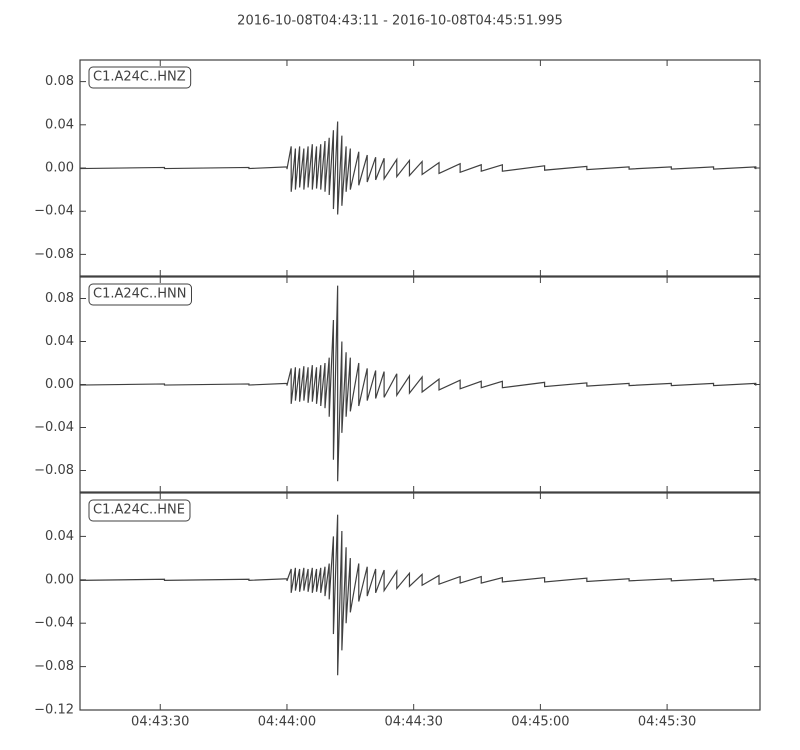  What do you see at coordinates (540, 722) in the screenshot?
I see `x-tick-label: 04:45:00` at bounding box center [540, 722].